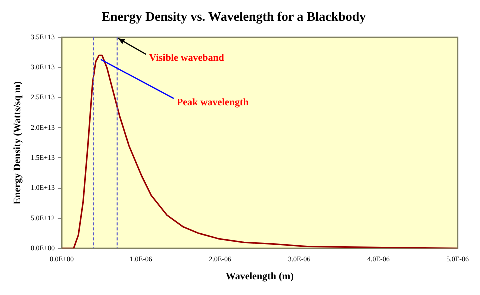 This screenshot has width=480, height=295. What do you see at coordinates (260, 277) in the screenshot?
I see `x-axis-title: Wavelength (m)` at bounding box center [260, 277].